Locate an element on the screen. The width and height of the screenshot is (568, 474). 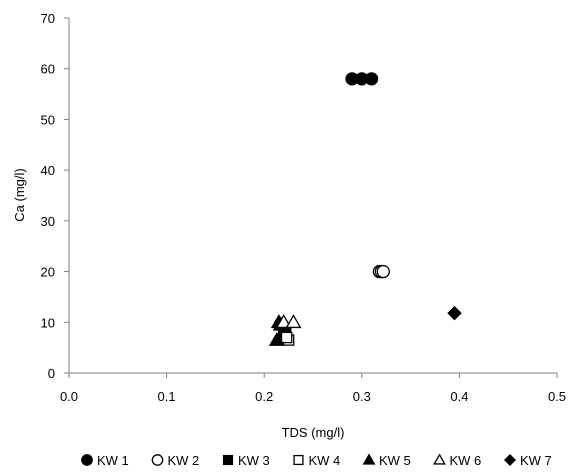
y-tick-label: 60 is located at coordinates (48, 69).